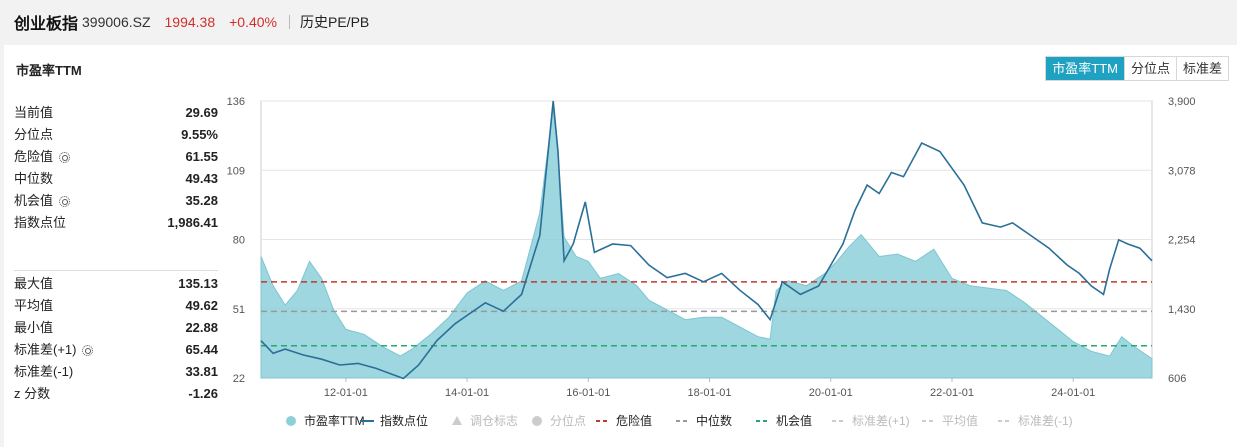 The width and height of the screenshot is (1237, 447). Describe the element at coordinates (116, 350) in the screenshot. I see `stat-row: 标准差(+1) 65.44` at that location.